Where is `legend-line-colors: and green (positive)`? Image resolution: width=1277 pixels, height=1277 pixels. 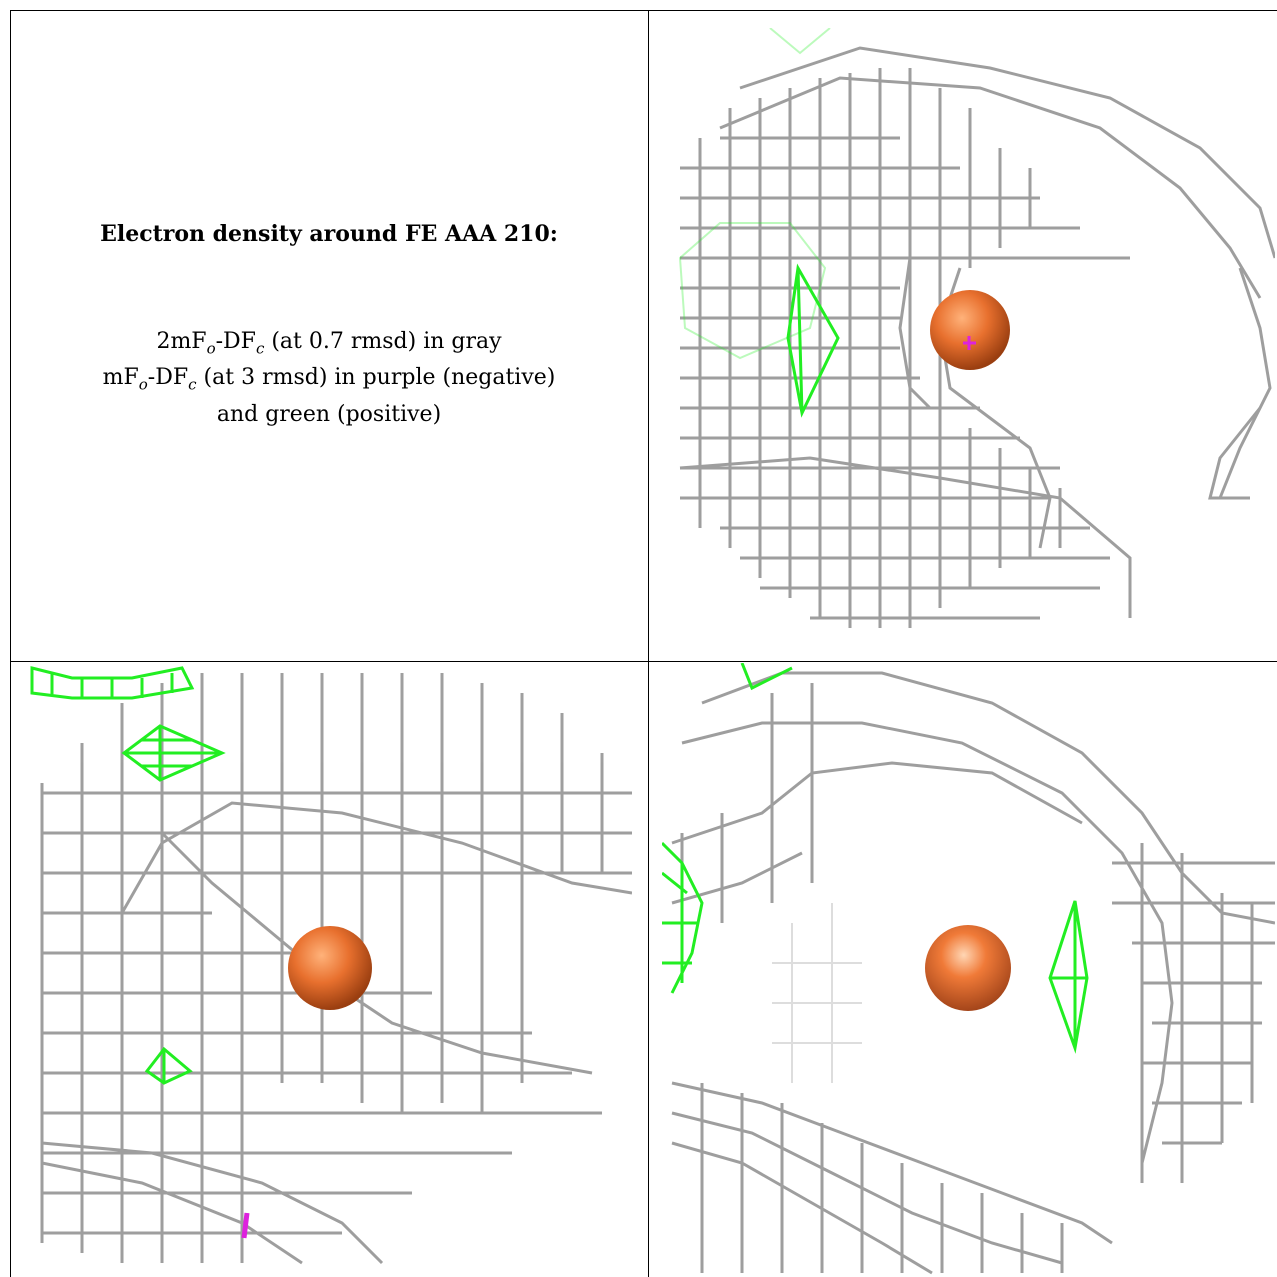
legend-line-colors: and green (positive) is located at coordinates (329, 414).